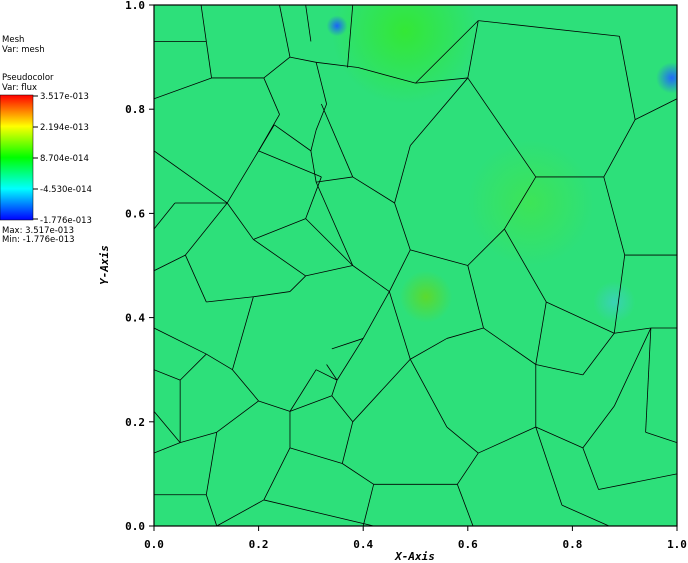 Image resolution: width=688 pixels, height=563 pixels. Describe the element at coordinates (35, 157) in the screenshot. I see `colorbar-ticks` at that location.